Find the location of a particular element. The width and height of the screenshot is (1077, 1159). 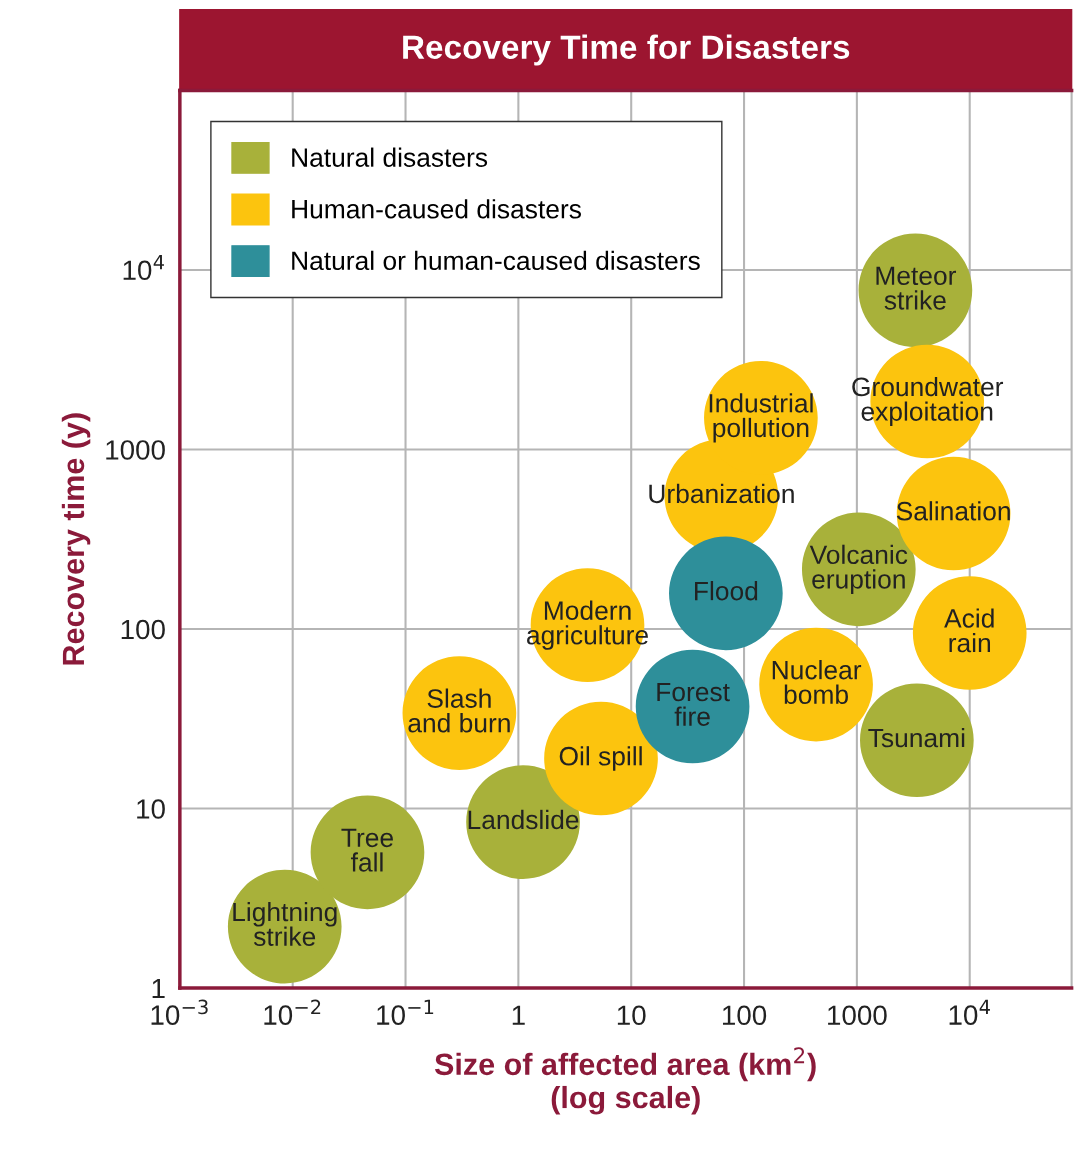

y-axis-title: Recovery time (y) is located at coordinates (76, 539).